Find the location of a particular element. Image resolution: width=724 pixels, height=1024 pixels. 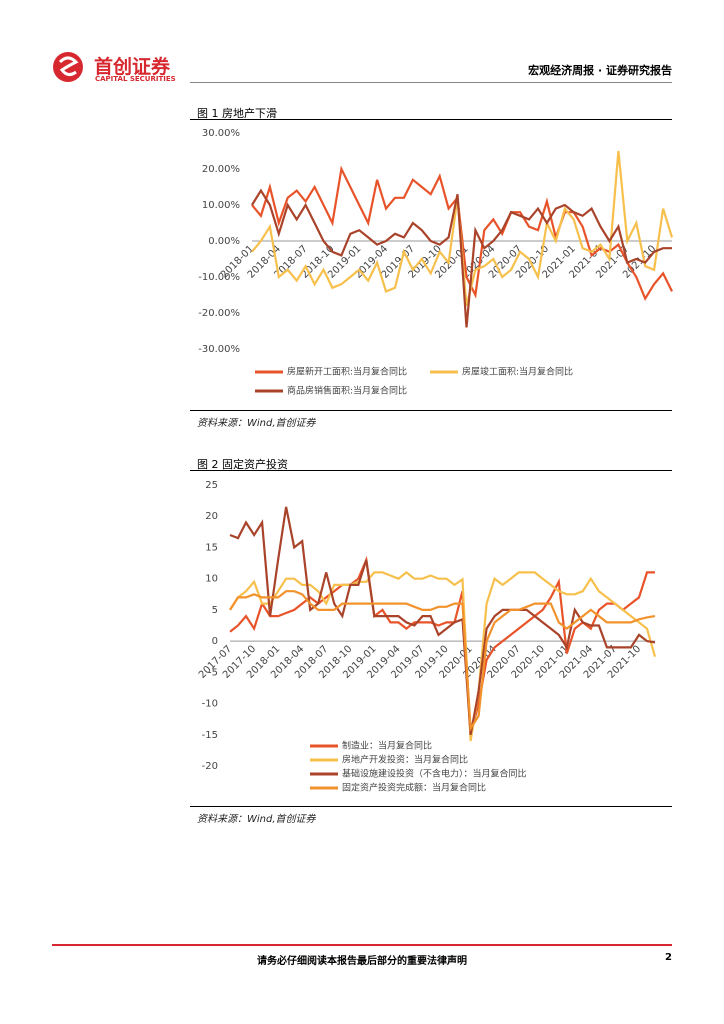

y-tick-label: -20.00% is located at coordinates (219, 313).